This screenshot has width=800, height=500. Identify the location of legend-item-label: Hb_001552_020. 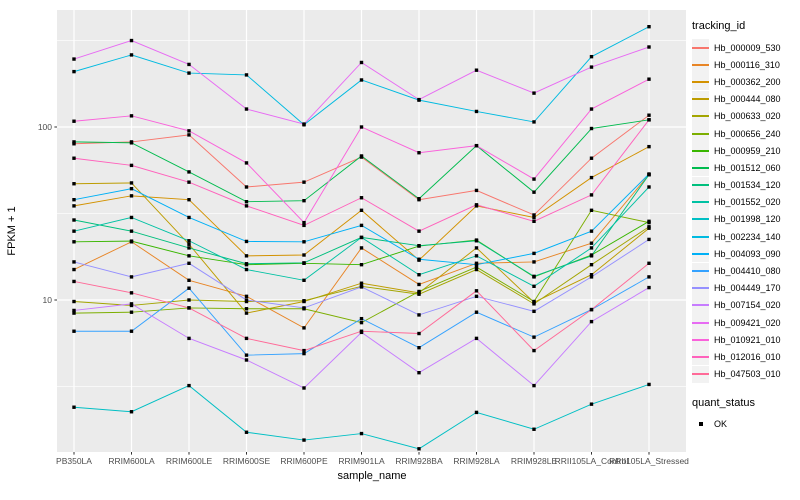
(747, 202).